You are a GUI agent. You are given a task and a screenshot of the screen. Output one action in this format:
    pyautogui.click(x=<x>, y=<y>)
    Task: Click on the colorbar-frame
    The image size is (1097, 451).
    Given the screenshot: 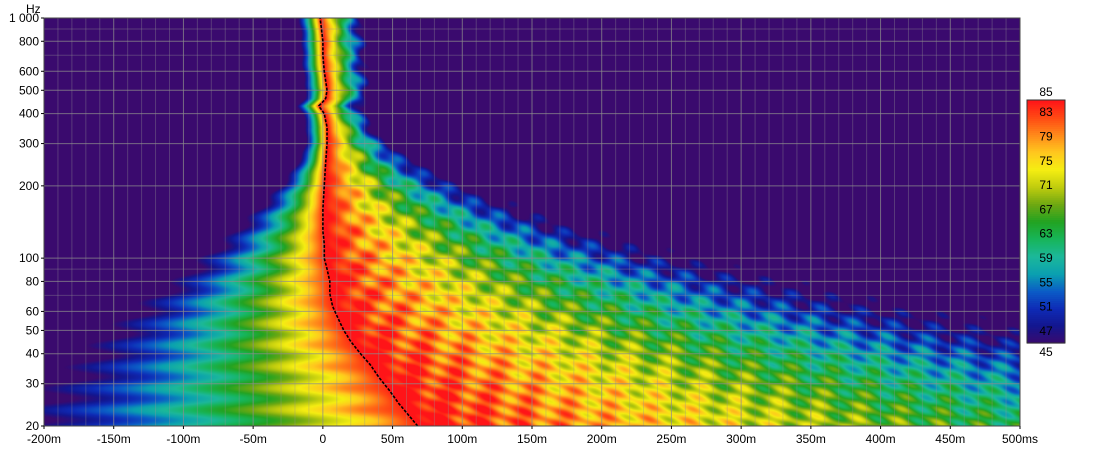 What is the action you would take?
    pyautogui.click(x=1046, y=221)
    